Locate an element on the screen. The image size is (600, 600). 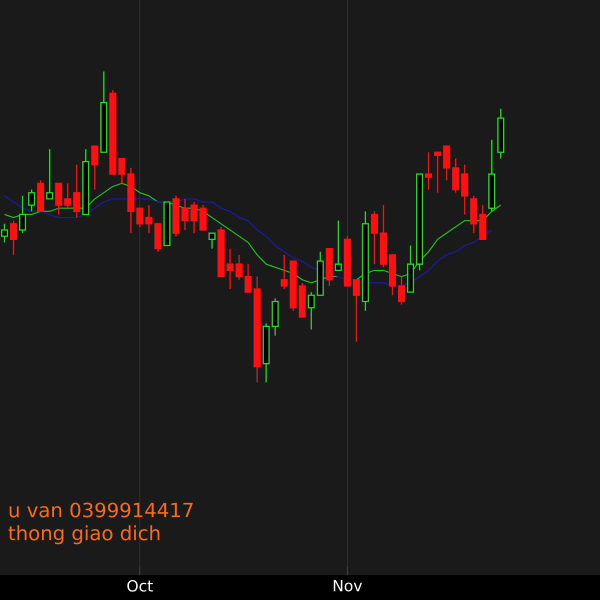
text: thong giao dich is located at coordinates (84, 534).